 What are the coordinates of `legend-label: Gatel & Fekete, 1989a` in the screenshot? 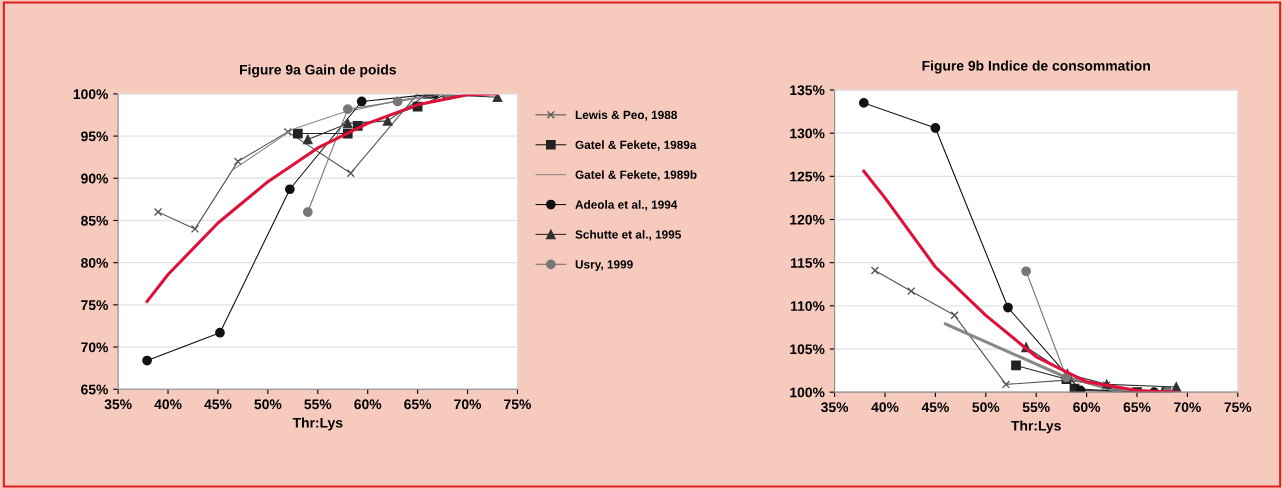 It's located at (636, 145).